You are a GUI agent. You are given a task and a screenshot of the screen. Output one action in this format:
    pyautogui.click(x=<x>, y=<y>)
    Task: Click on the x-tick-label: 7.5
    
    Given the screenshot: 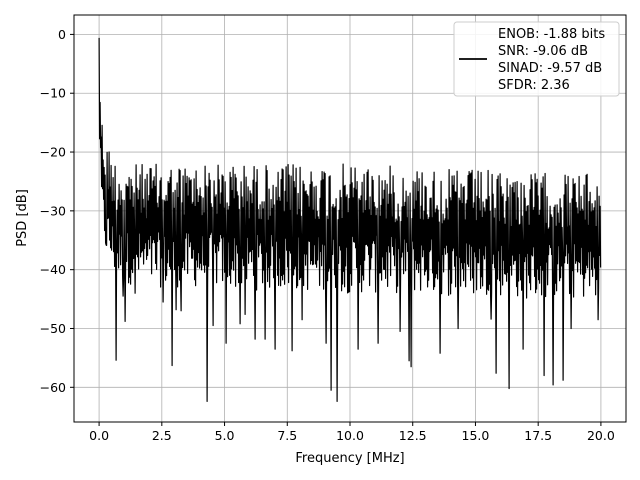 What is the action you would take?
    pyautogui.click(x=287, y=435)
    